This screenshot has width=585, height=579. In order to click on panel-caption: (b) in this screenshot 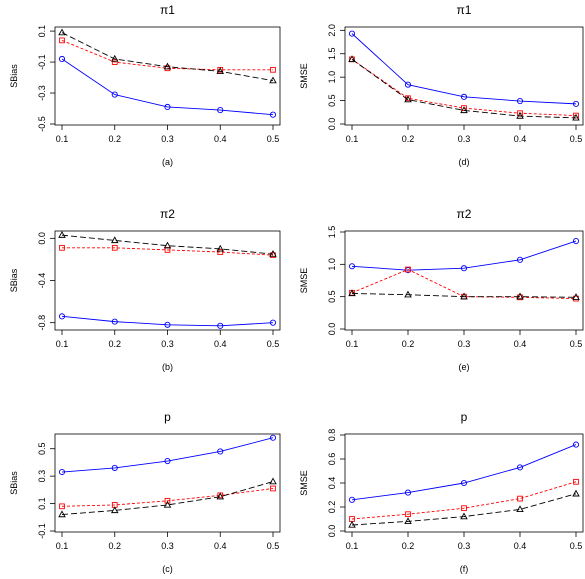, I will do `click(167, 367)`.